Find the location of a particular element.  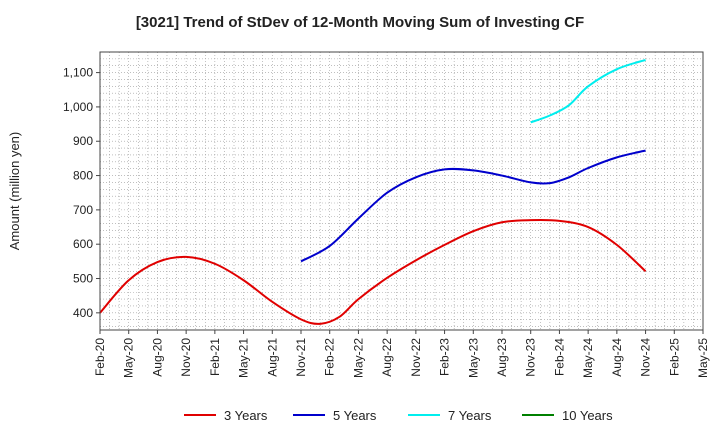

x-tick-label: May-24 is located at coordinates (588, 358).